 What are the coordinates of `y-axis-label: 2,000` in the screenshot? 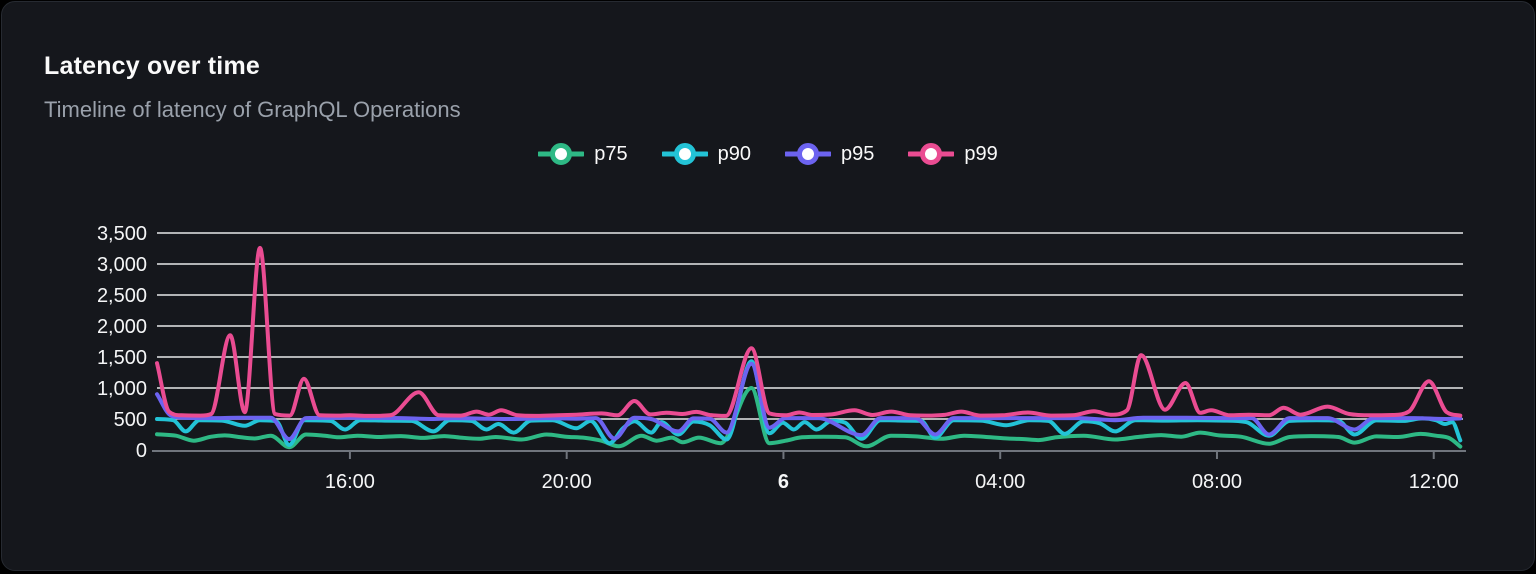 It's located at (122, 327).